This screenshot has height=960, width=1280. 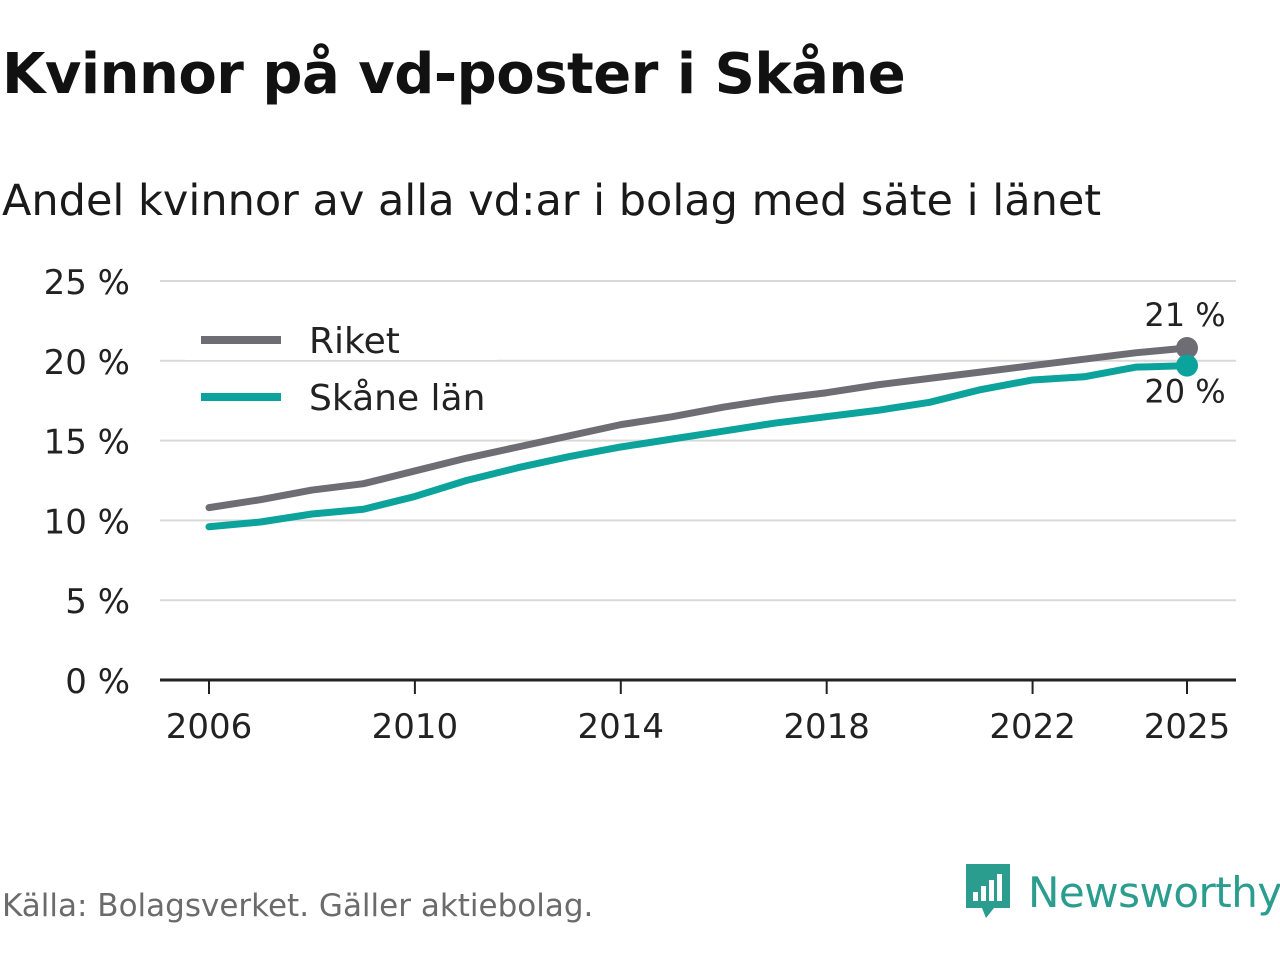 I want to click on end-label-riket: 21 %, so click(x=1184, y=315).